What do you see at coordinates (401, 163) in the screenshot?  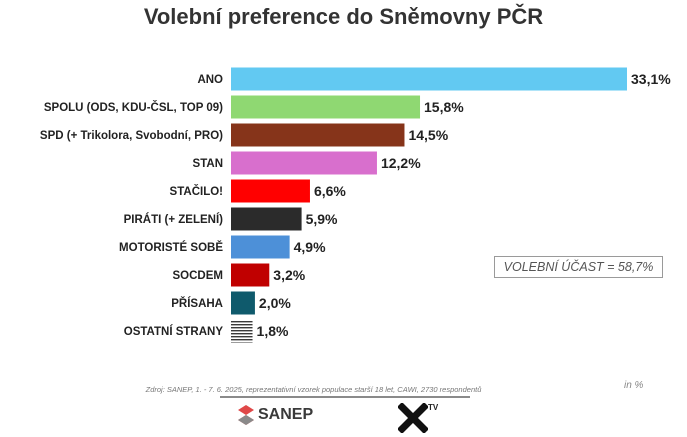 I see `value-label: 12,2%` at bounding box center [401, 163].